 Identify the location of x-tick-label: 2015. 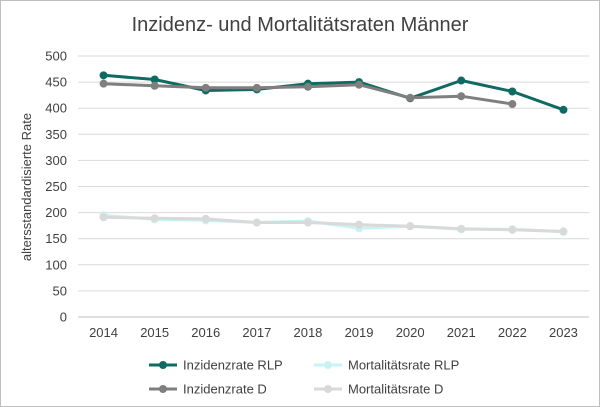
(154, 332).